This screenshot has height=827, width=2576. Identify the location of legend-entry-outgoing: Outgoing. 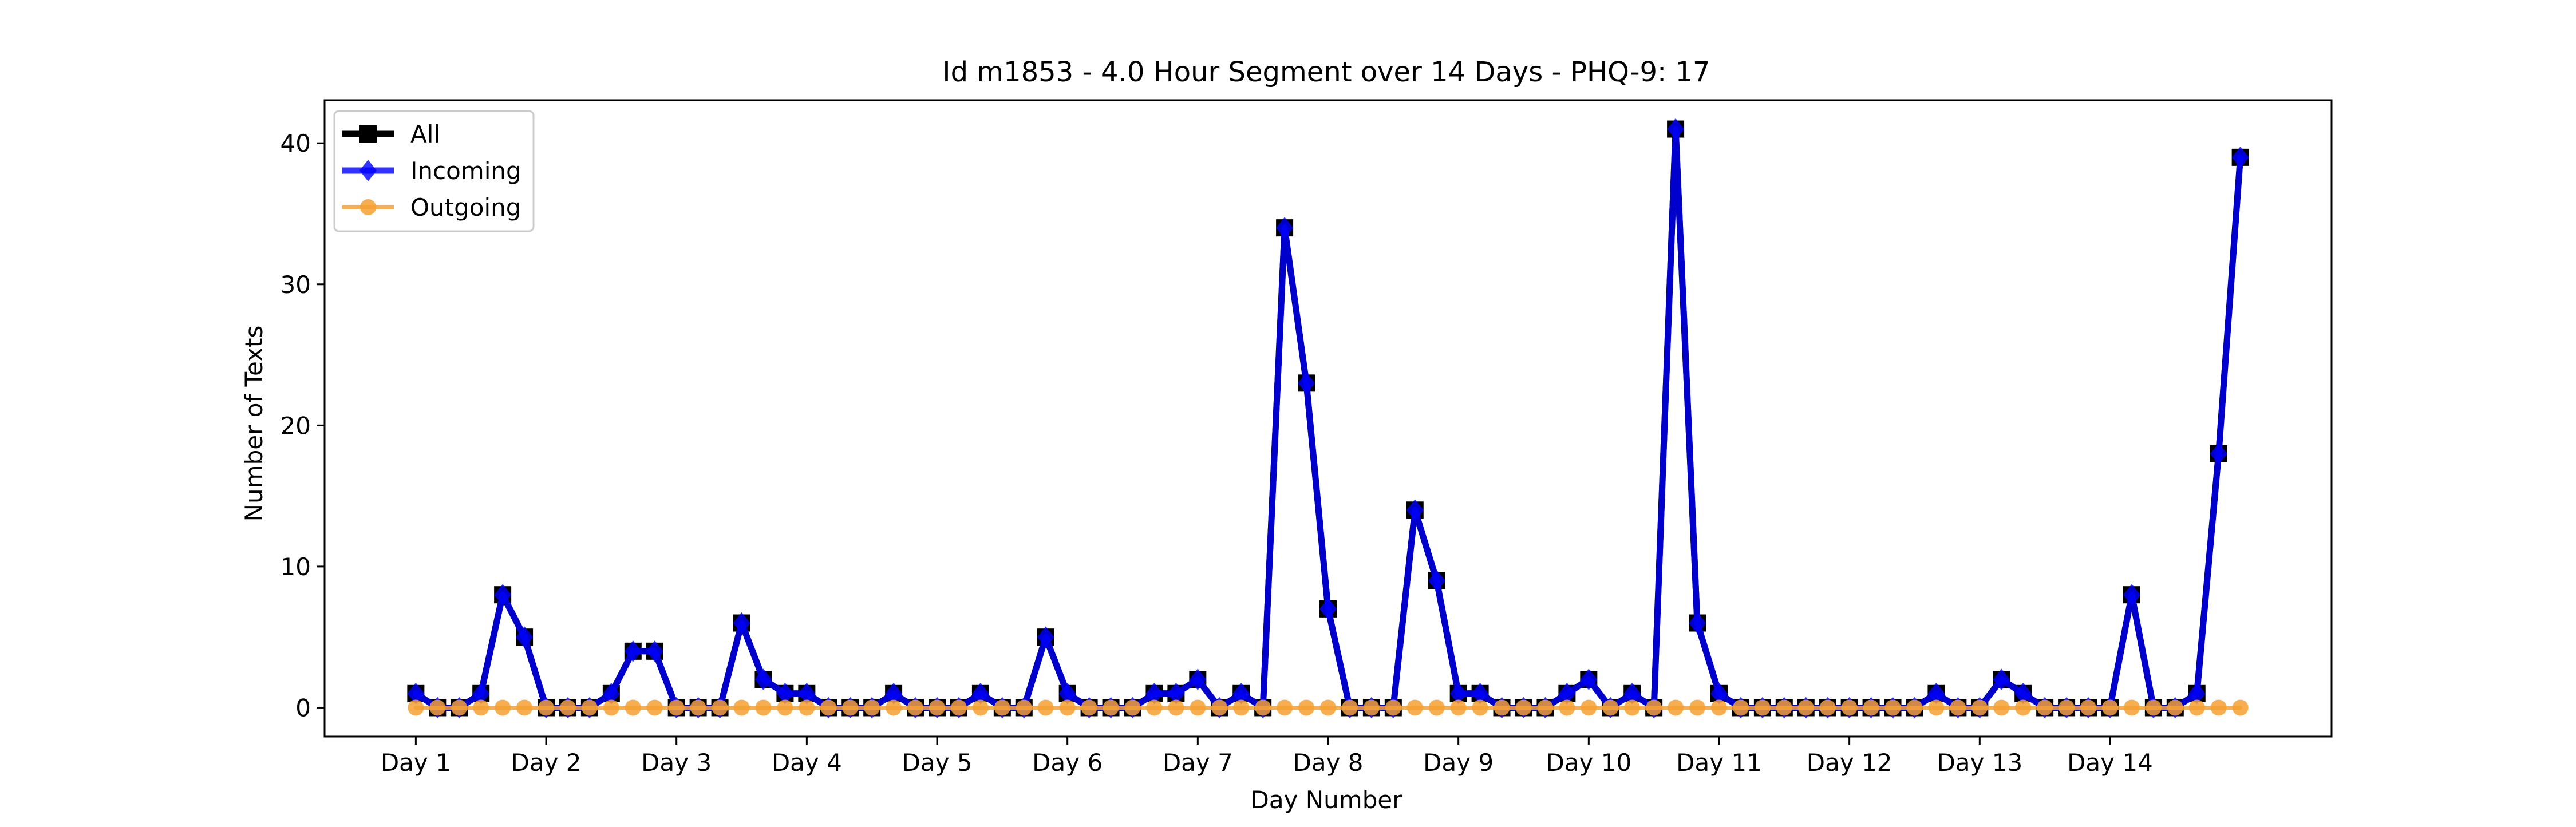
(431, 207).